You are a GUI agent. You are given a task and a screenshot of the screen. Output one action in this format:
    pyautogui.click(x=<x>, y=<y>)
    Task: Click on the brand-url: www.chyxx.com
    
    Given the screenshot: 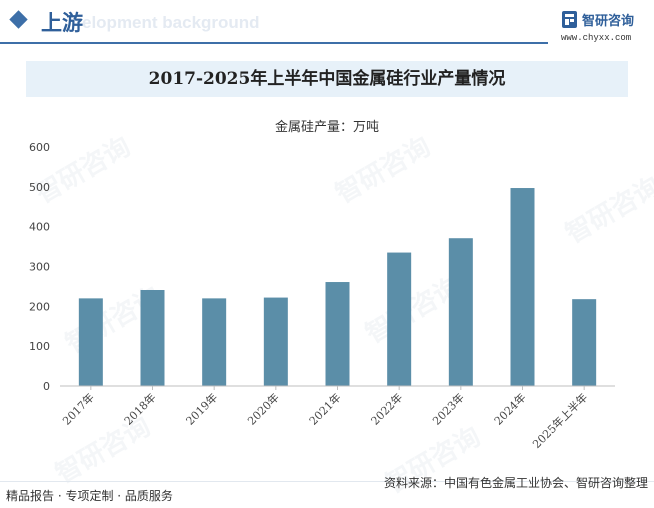 What is the action you would take?
    pyautogui.click(x=596, y=38)
    